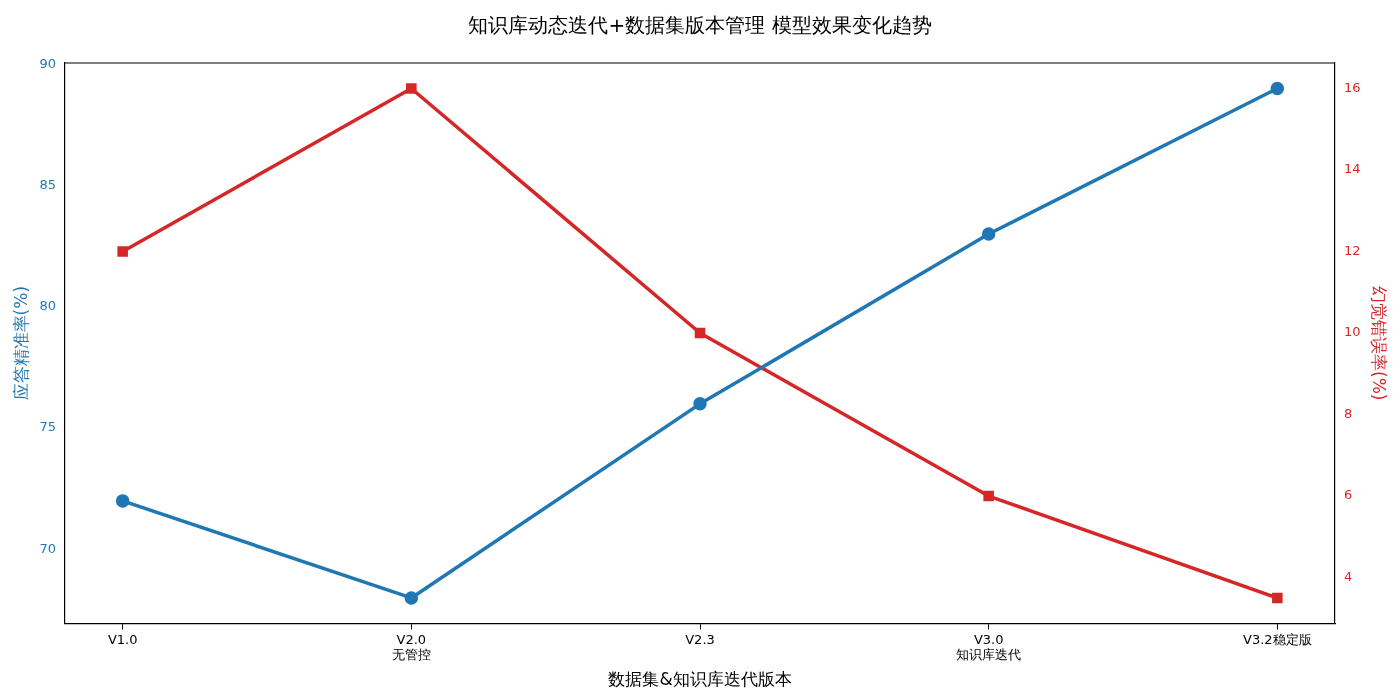 This screenshot has height=700, width=1400. I want to click on x-tick-label: V2.0 无管控, so click(411, 647).